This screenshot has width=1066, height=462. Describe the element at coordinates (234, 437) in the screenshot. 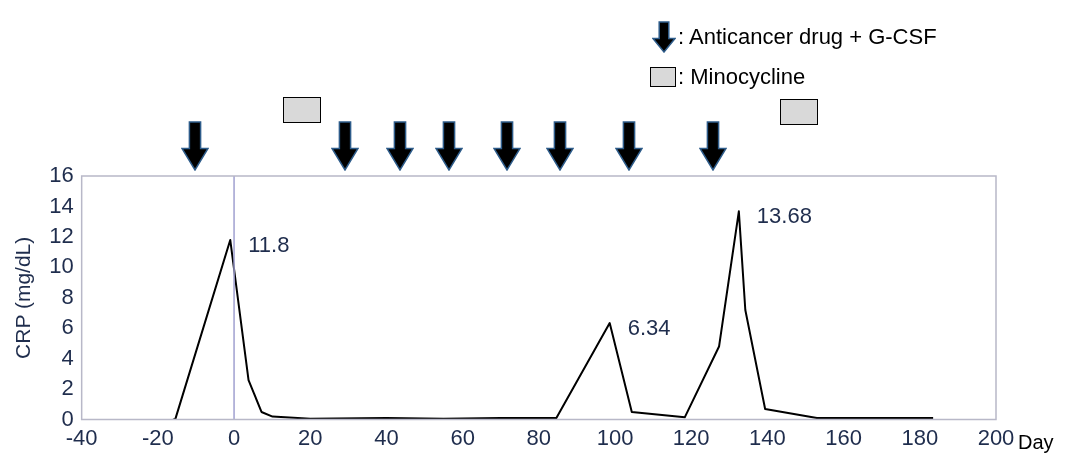

I see `x-tick-label: 0` at that location.